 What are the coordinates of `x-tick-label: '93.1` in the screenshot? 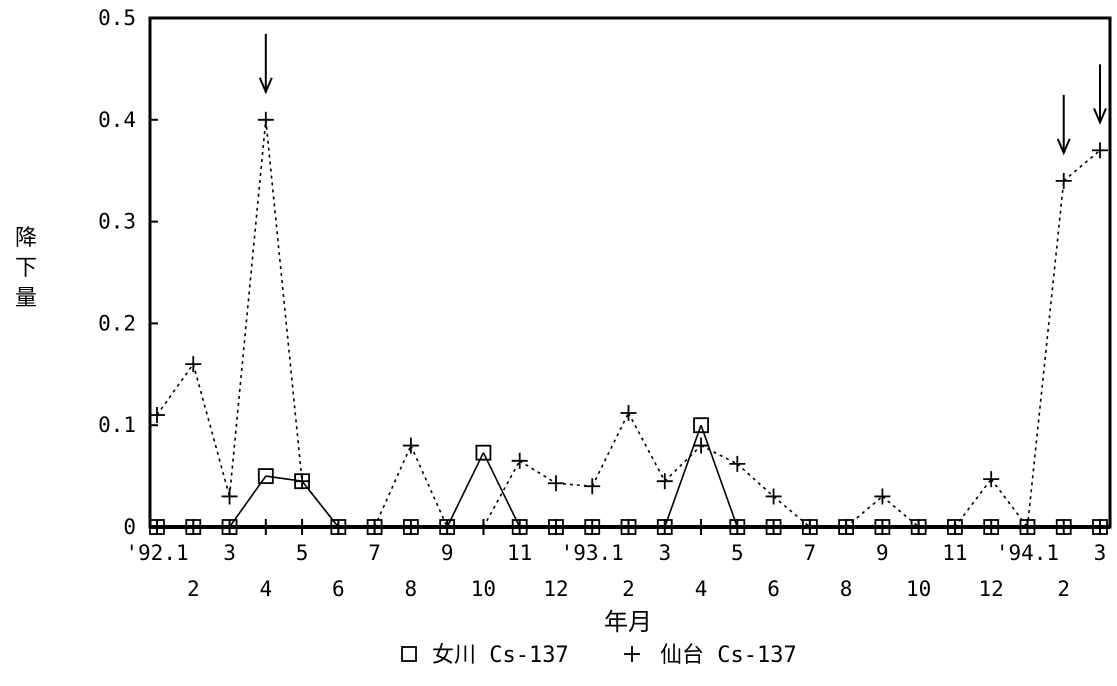 It's located at (592, 553).